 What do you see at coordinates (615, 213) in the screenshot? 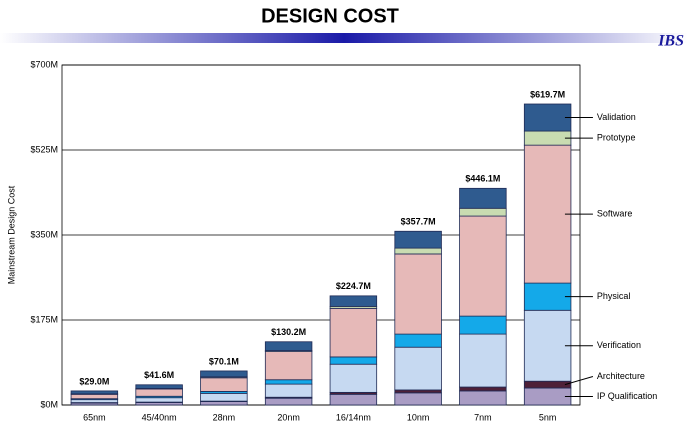
I see `legend-label: Software` at bounding box center [615, 213].